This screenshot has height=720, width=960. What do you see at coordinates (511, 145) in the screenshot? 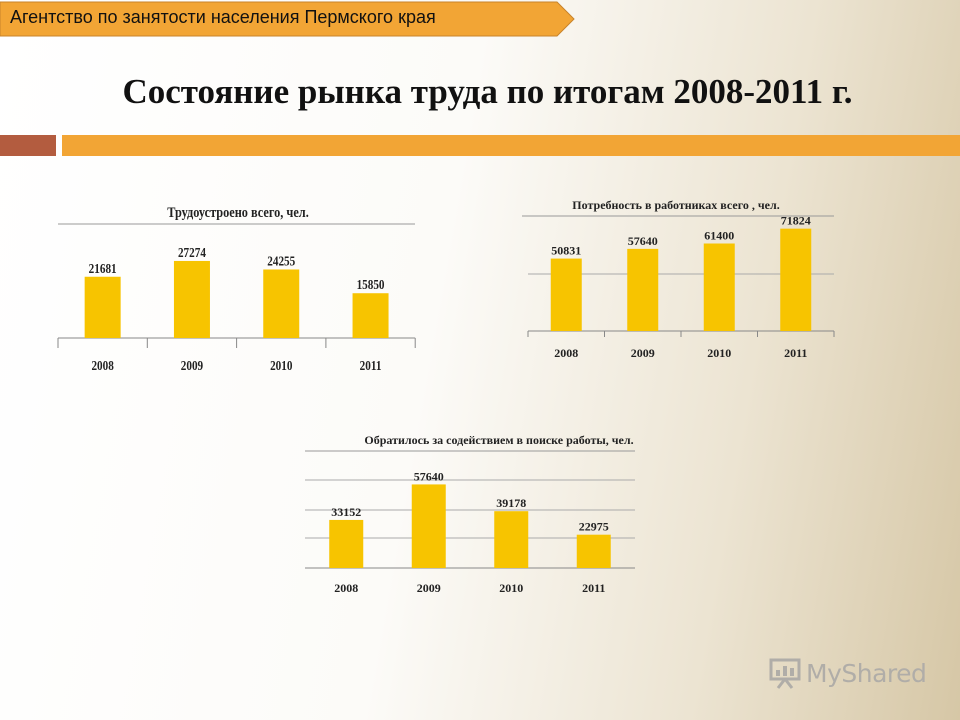
I see `accent-stripe-right` at bounding box center [511, 145].